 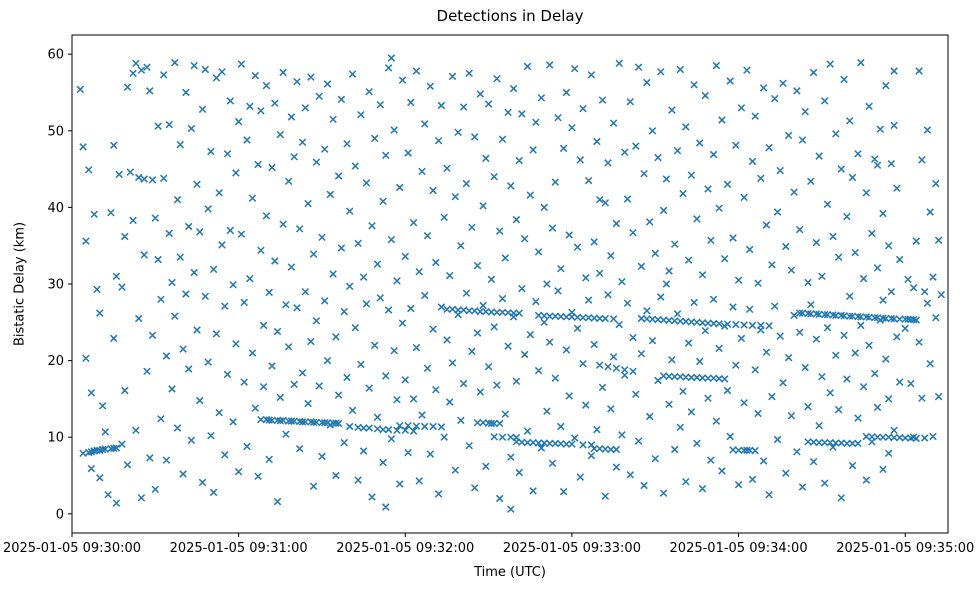 I want to click on chart-title: Detections in Delay, so click(x=510, y=16).